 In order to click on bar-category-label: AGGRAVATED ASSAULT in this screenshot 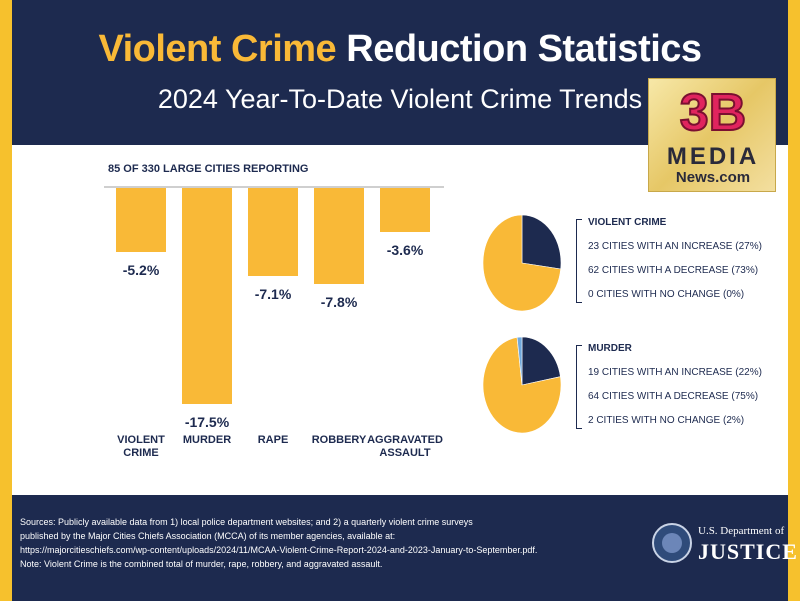, I will do `click(405, 446)`.